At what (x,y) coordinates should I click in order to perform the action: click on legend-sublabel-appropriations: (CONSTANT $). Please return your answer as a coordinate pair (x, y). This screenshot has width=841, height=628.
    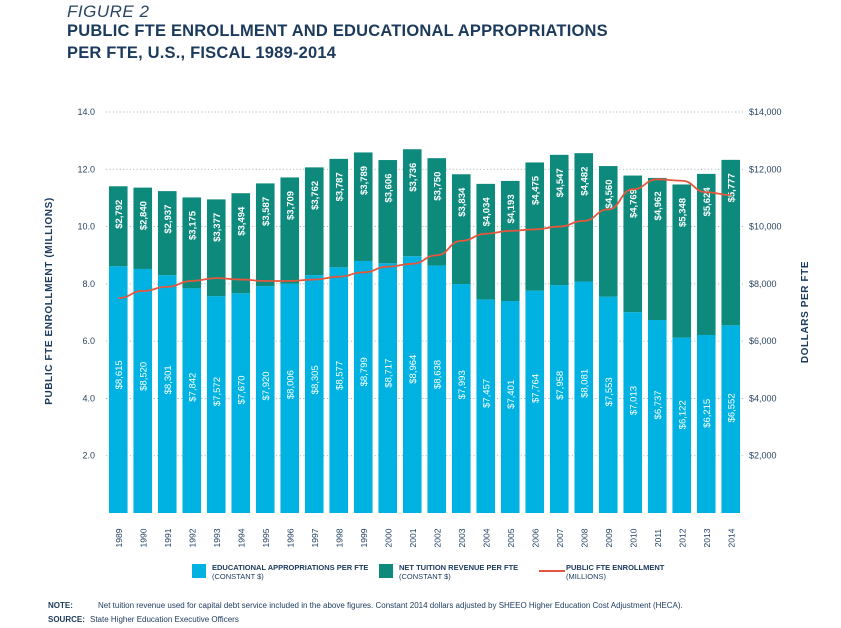
    Looking at the image, I should click on (238, 576).